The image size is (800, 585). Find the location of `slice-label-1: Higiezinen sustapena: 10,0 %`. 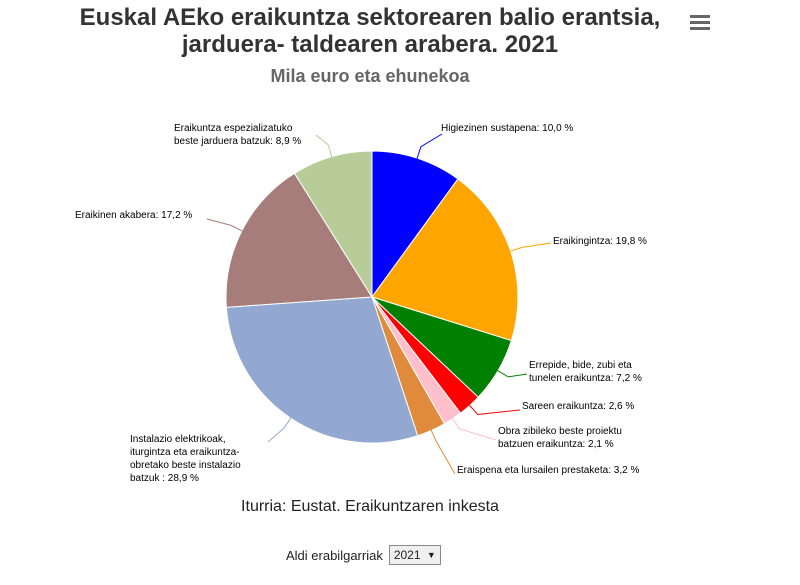

slice-label-1: Higiezinen sustapena: 10,0 % is located at coordinates (507, 128).